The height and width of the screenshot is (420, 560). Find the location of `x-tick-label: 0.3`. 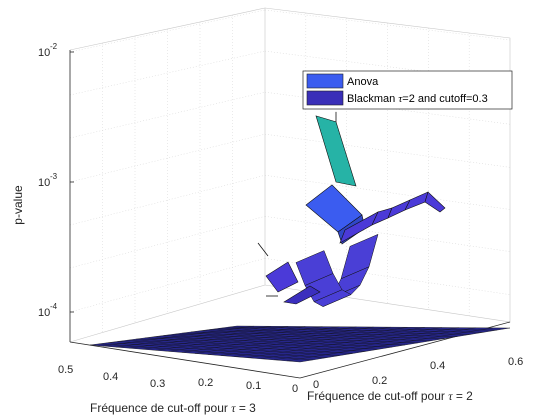

x-tick-label: 0.3 is located at coordinates (157, 384).